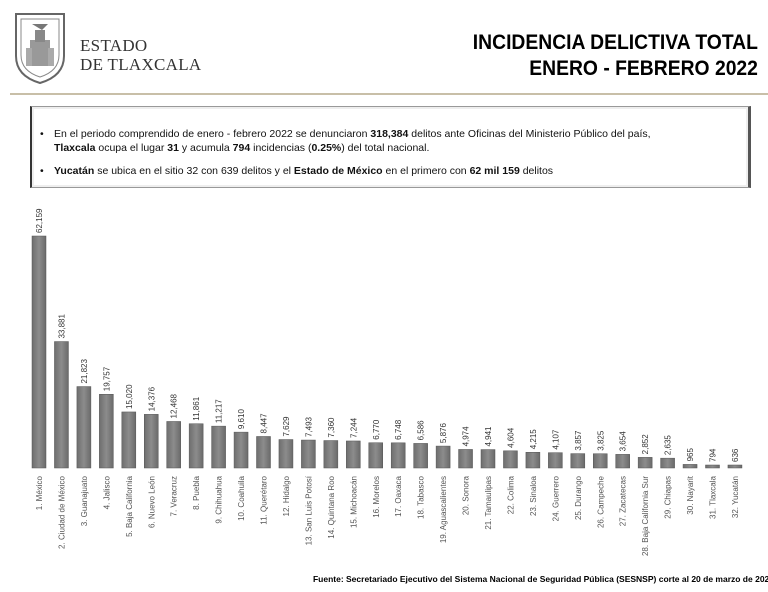  Describe the element at coordinates (735, 455) in the screenshot. I see `data-label: 636` at that location.